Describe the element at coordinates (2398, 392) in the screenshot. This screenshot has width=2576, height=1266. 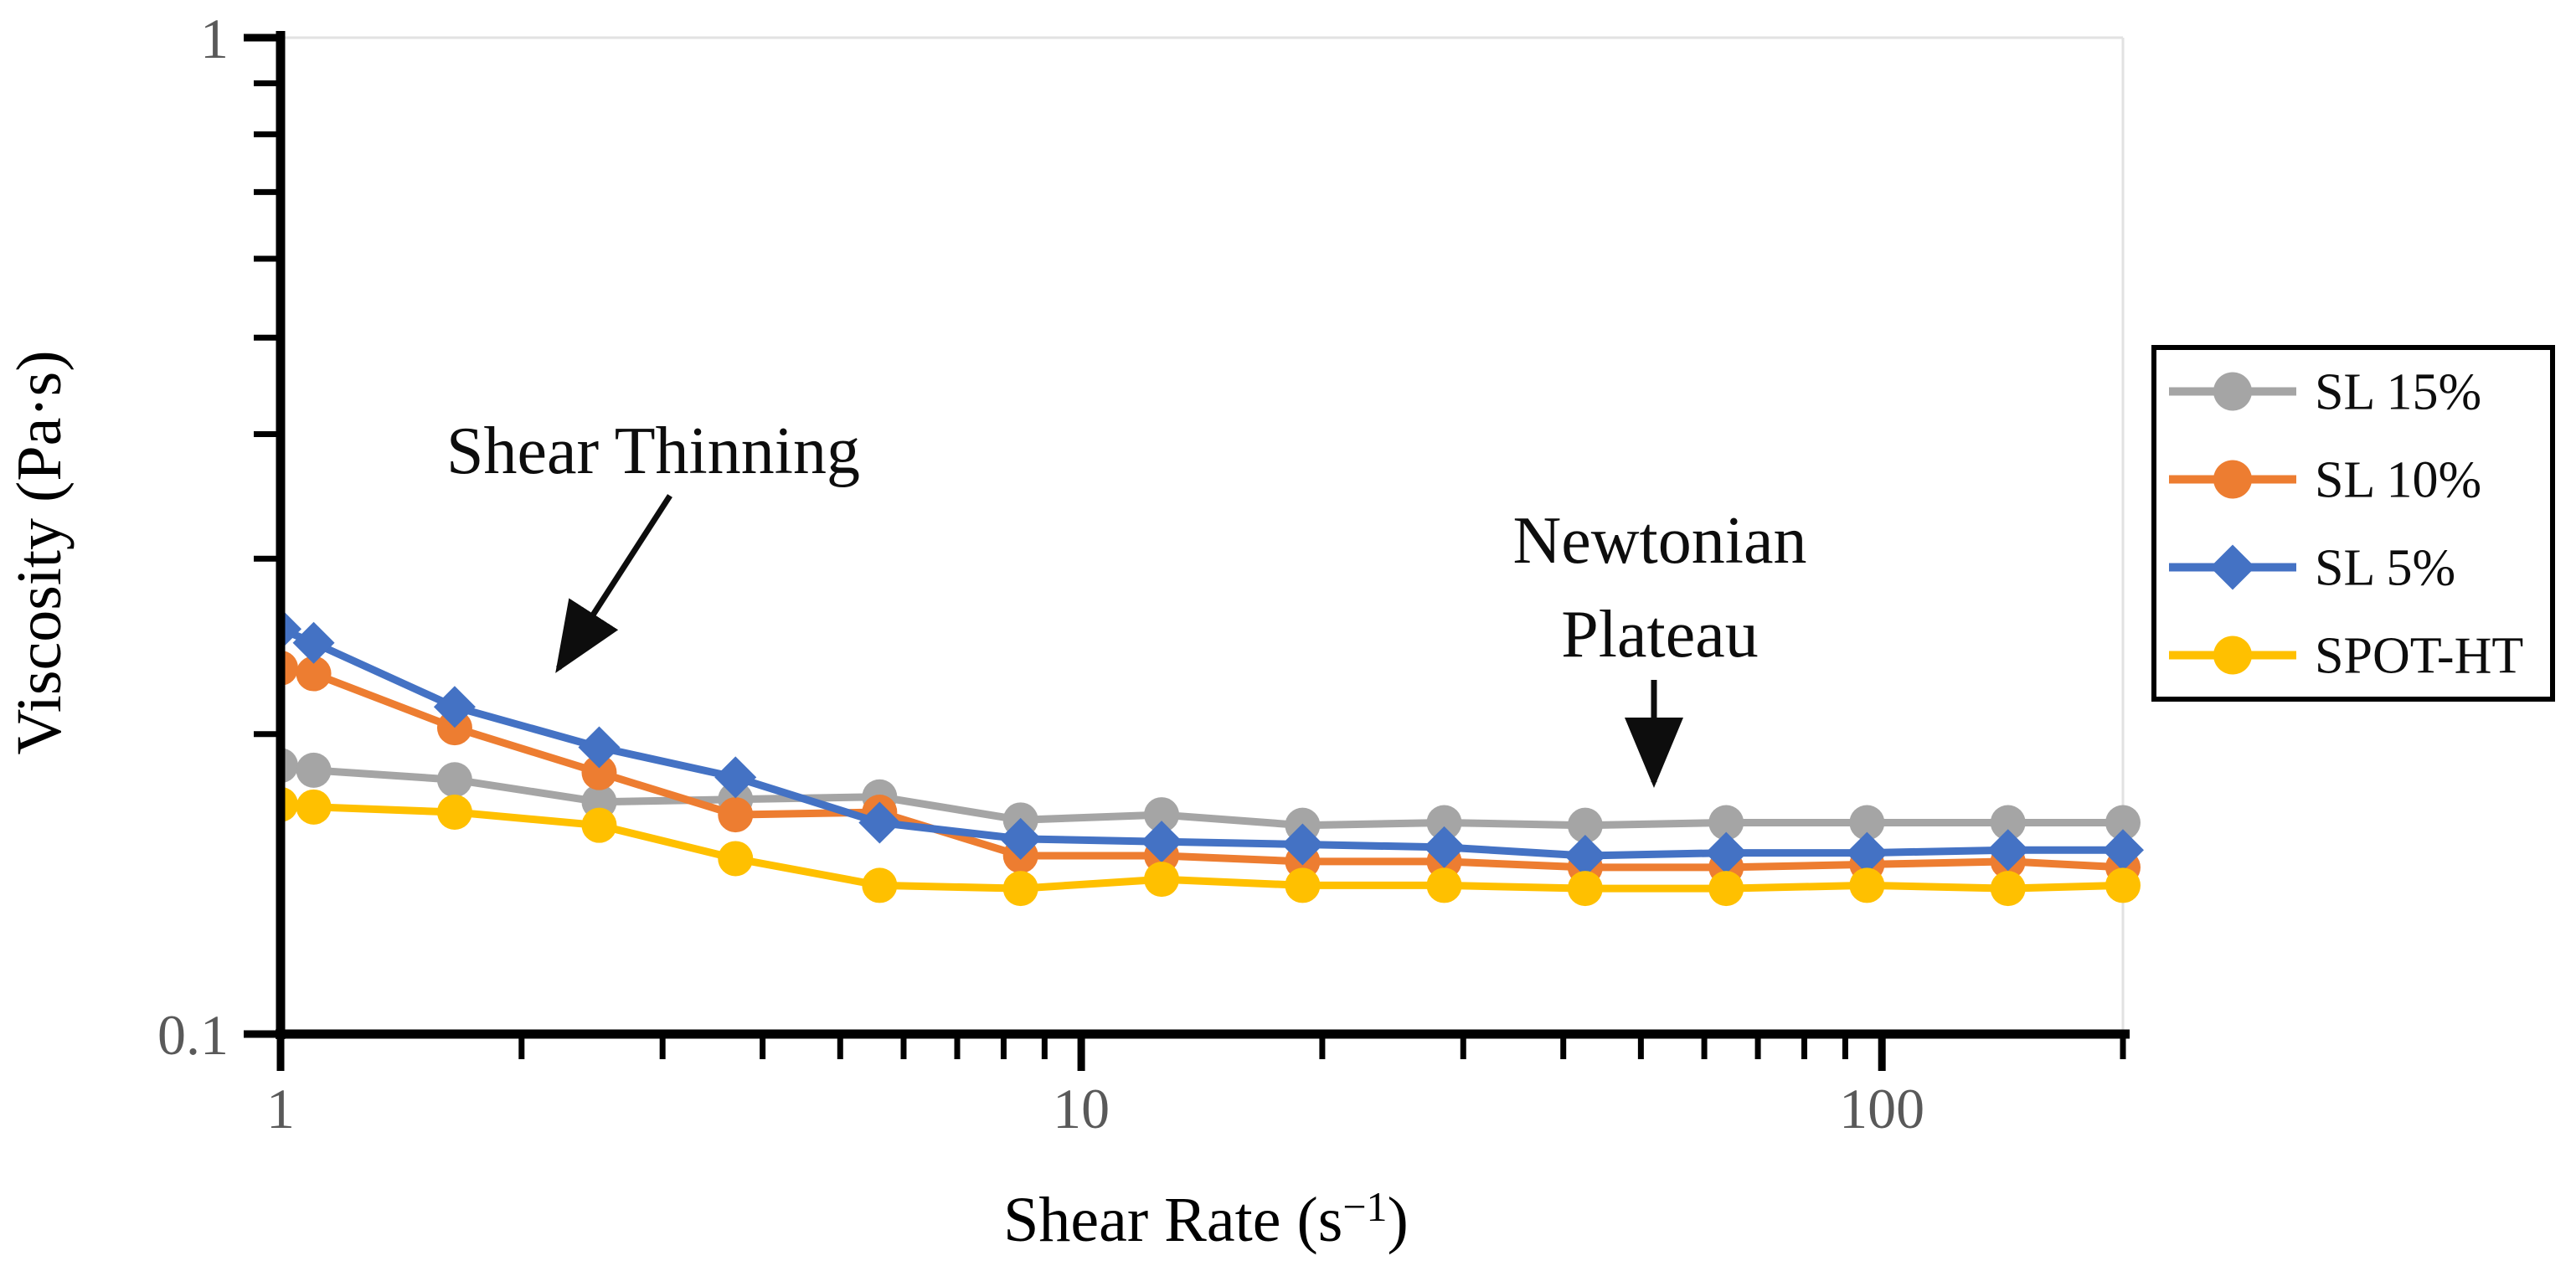
I see `legend-label: SL 15%` at that location.